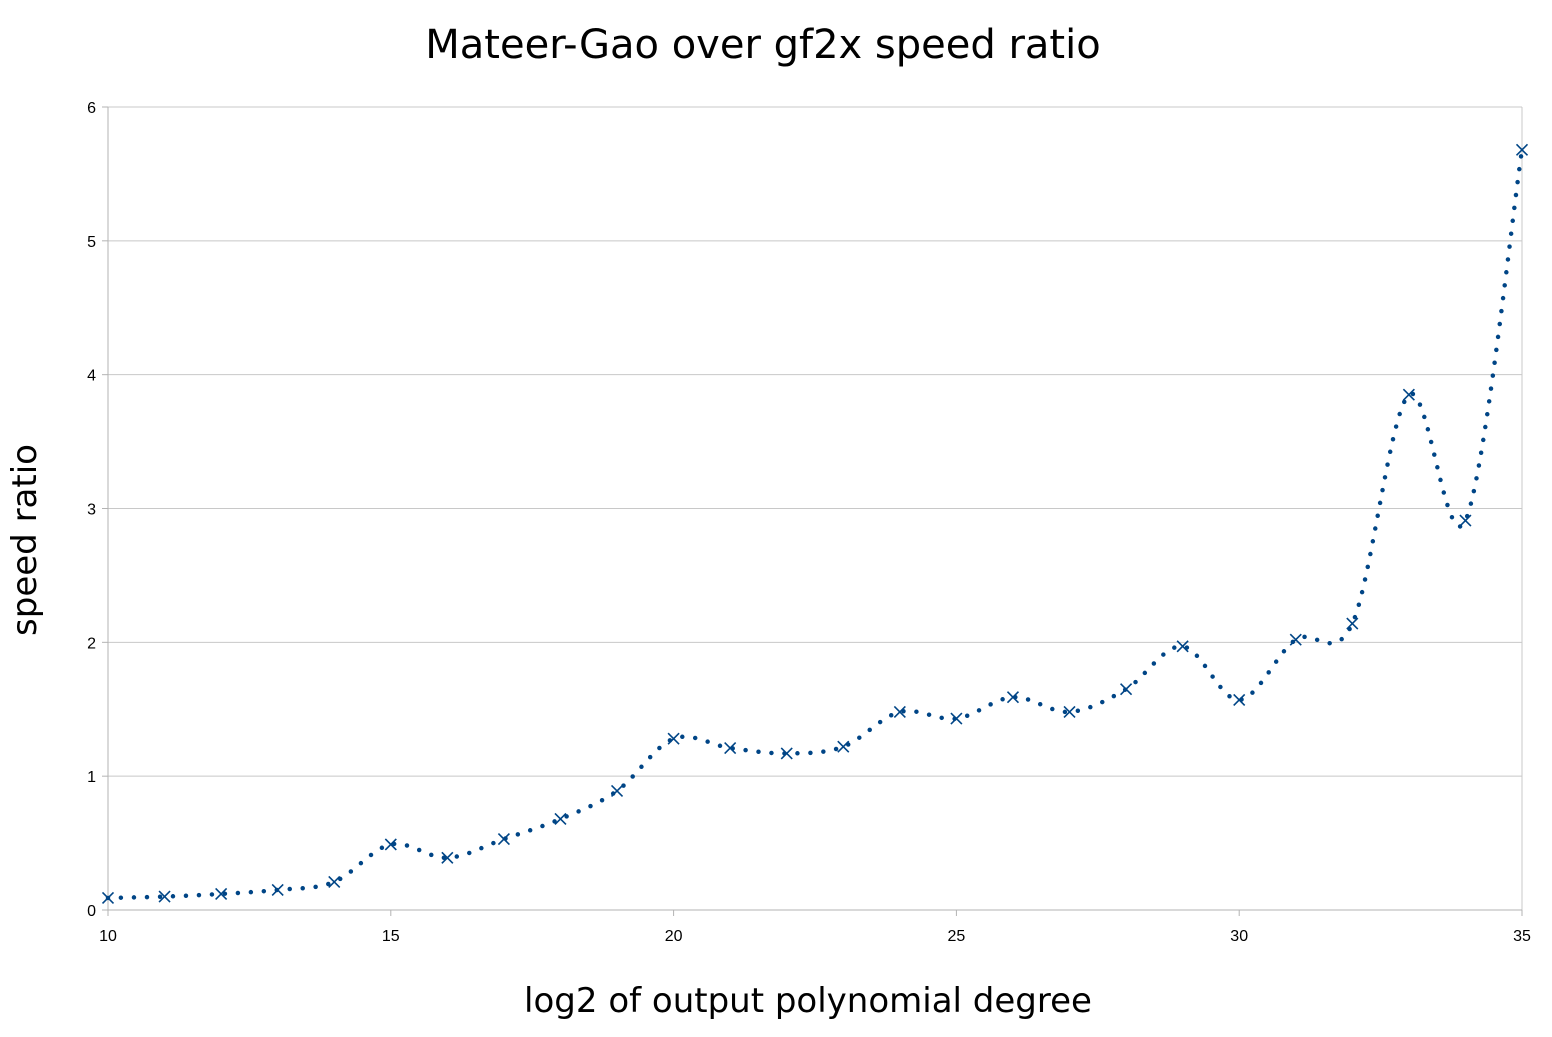 The width and height of the screenshot is (1552, 1037). Describe the element at coordinates (1522, 936) in the screenshot. I see `x-tick-label: 35` at that location.